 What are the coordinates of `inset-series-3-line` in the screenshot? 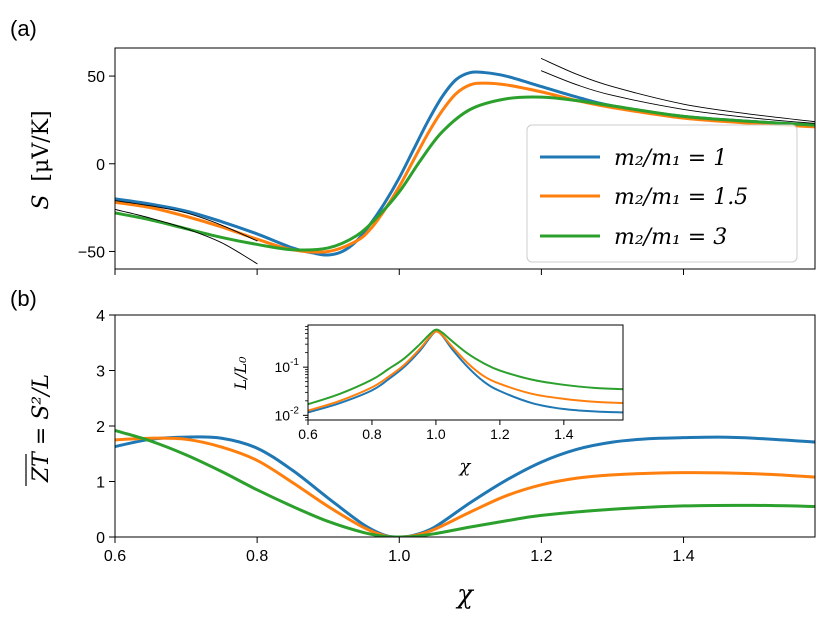 It's located at (465, 367).